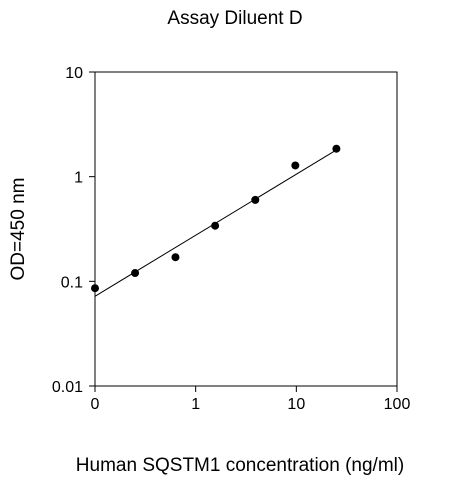  Describe the element at coordinates (72, 282) in the screenshot. I see `y-tick-label: 0.1` at that location.